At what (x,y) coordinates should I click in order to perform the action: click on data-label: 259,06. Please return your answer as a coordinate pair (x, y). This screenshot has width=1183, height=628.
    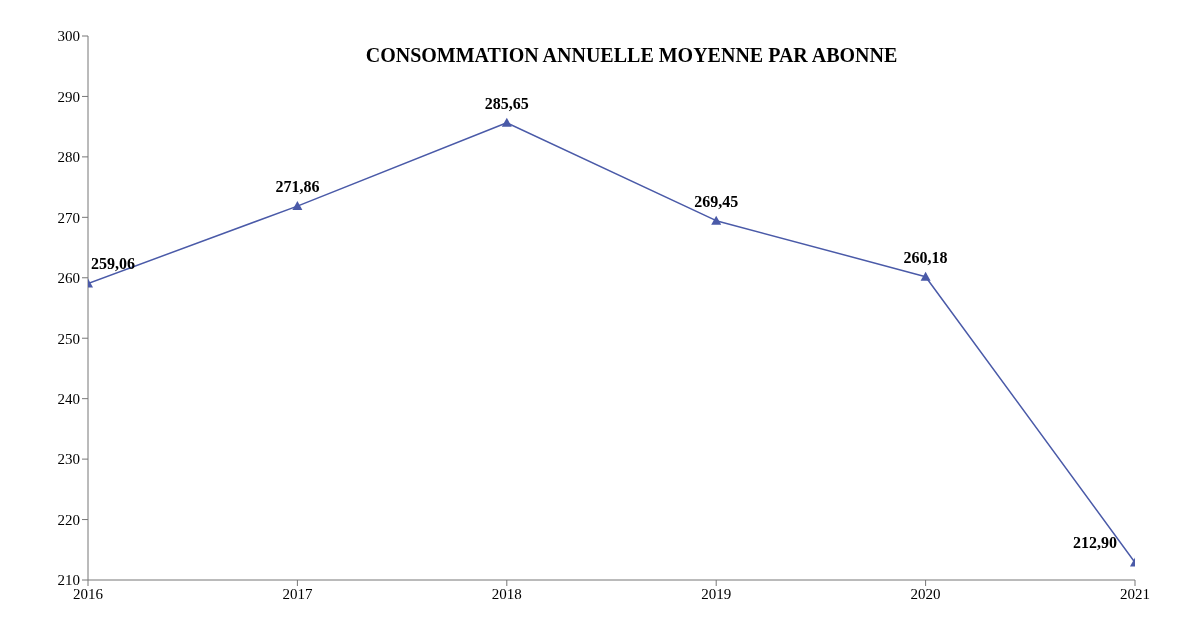
    Looking at the image, I should click on (113, 264).